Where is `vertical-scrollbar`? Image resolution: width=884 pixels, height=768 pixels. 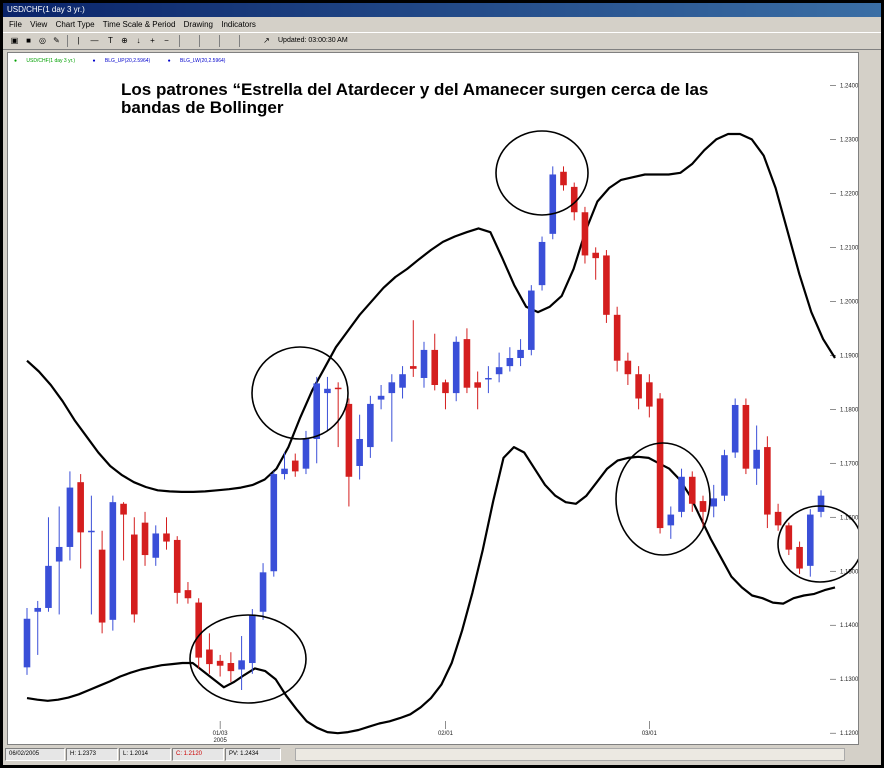 vertical-scrollbar is located at coordinates (868, 397).